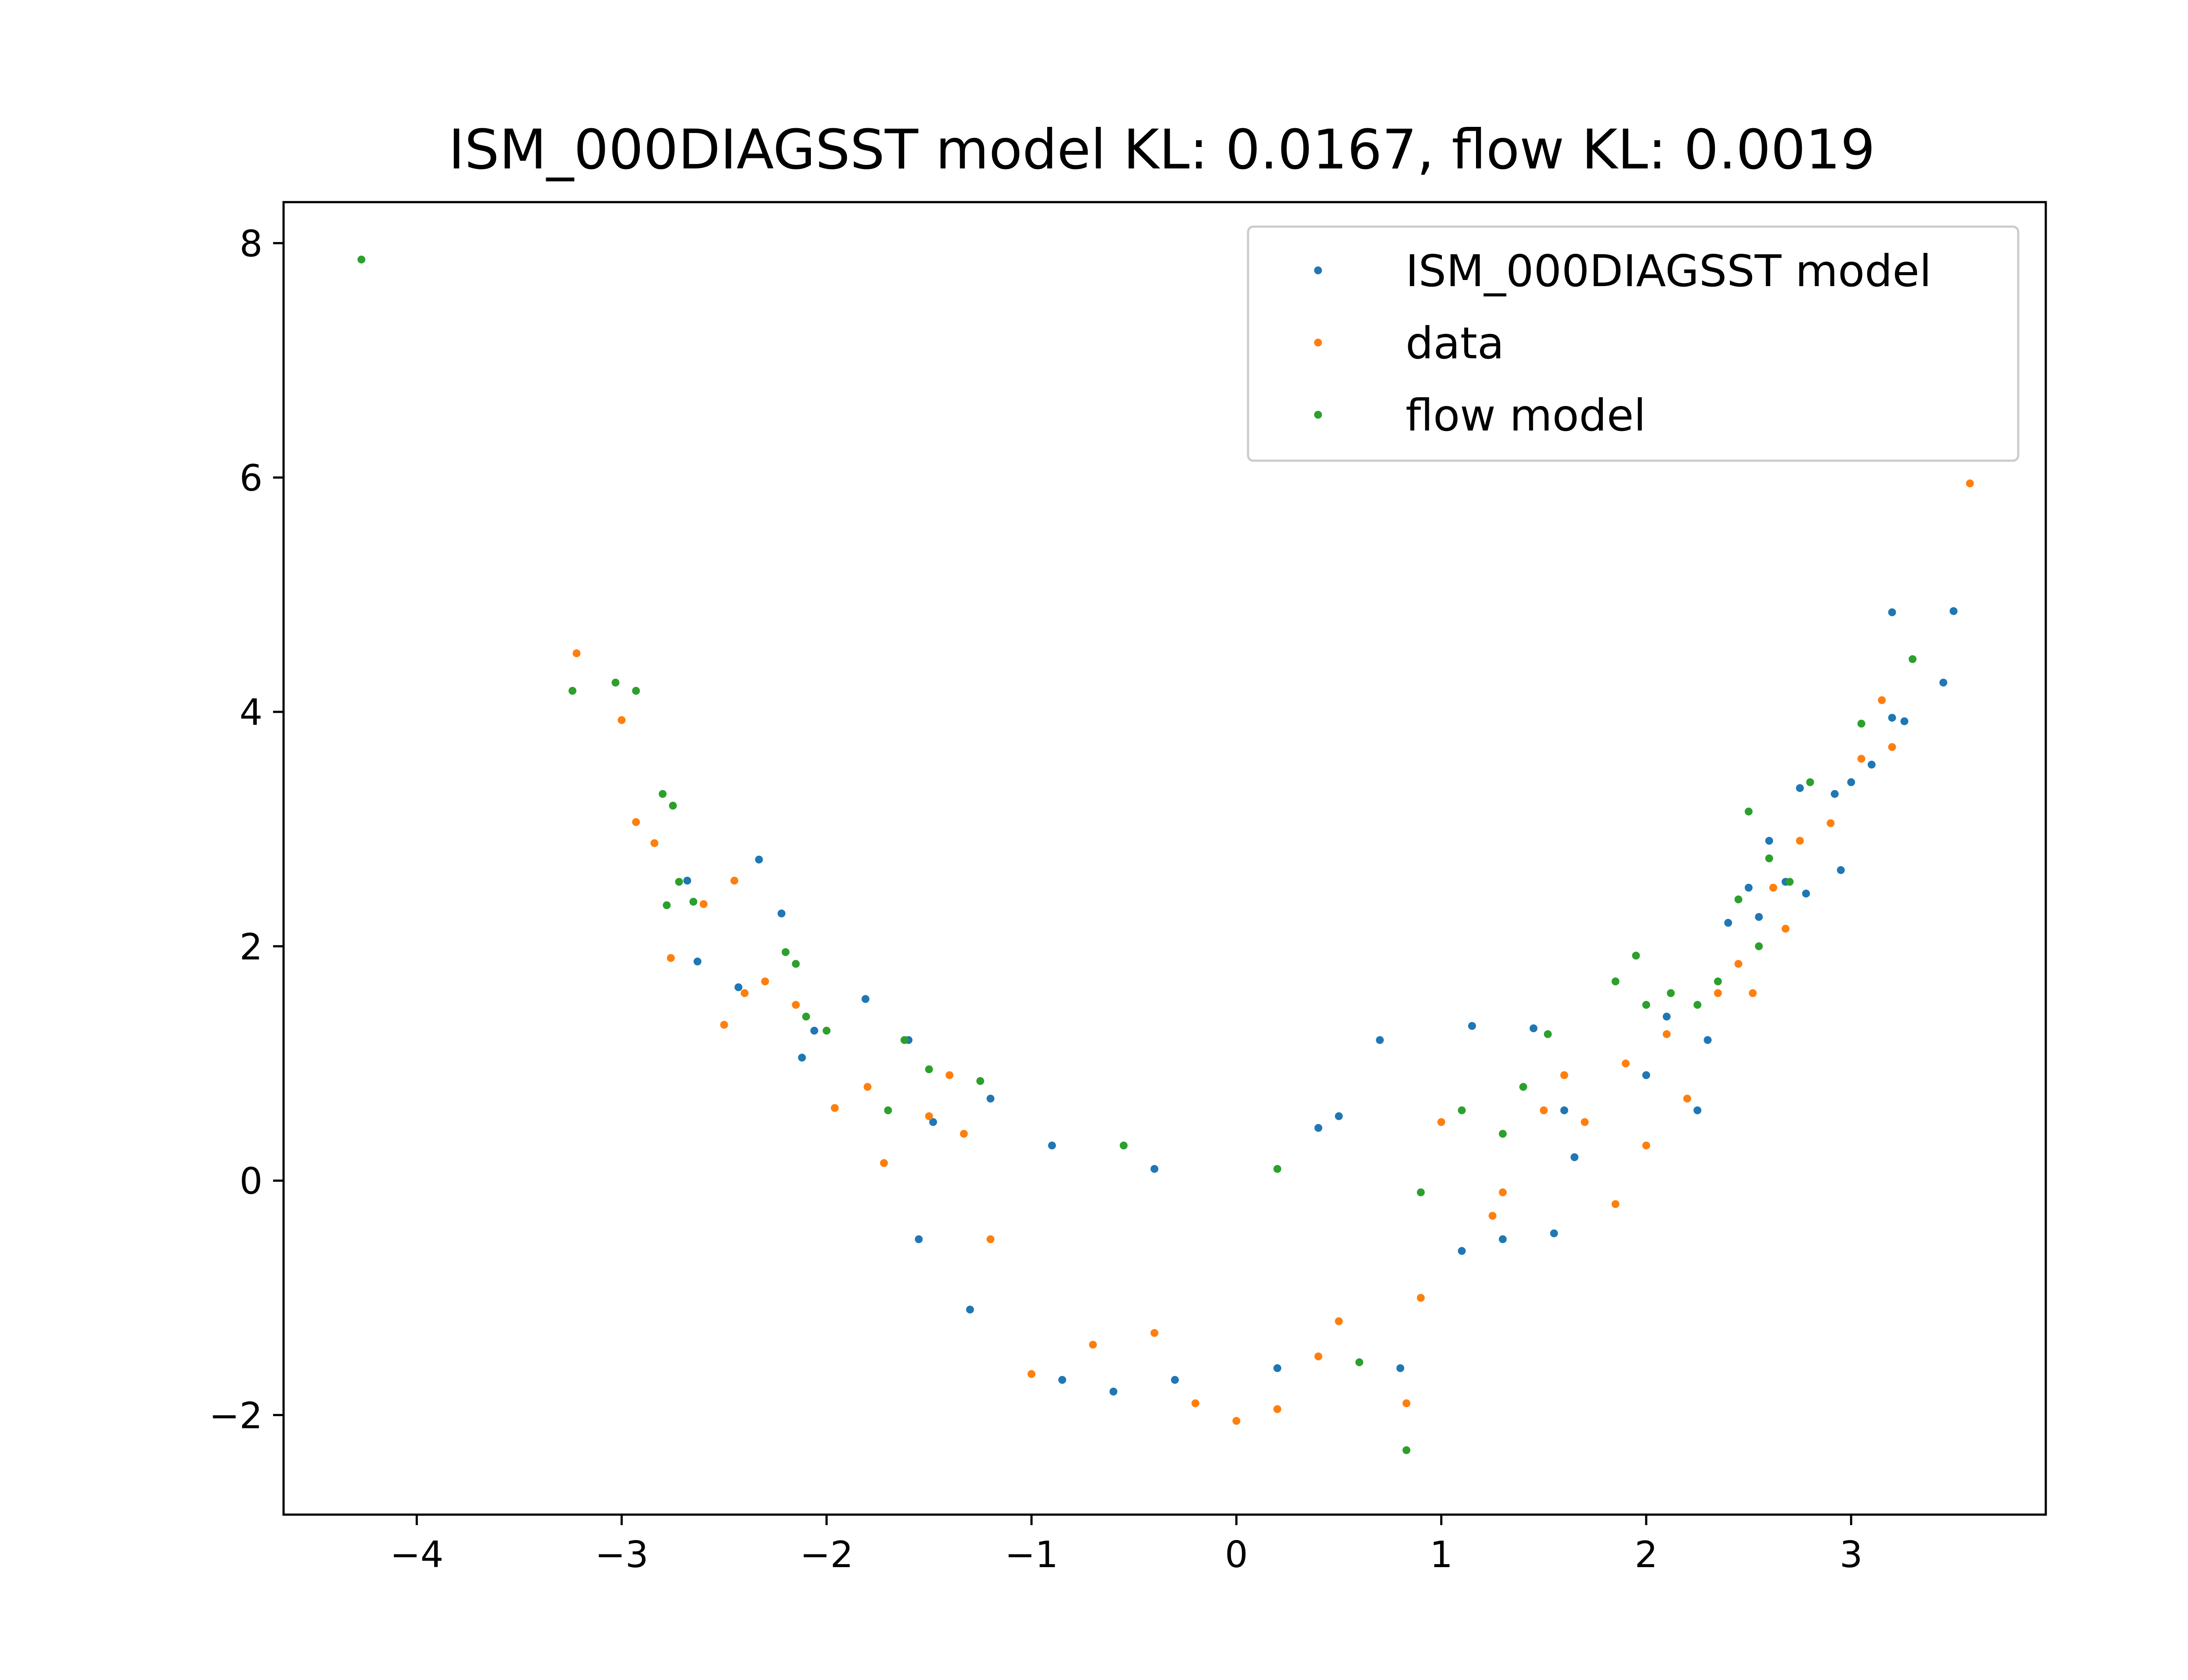 This screenshot has height=1680, width=2188. Describe the element at coordinates (1669, 271) in the screenshot. I see `legend-label: ISM_000DIAGSST model` at that location.